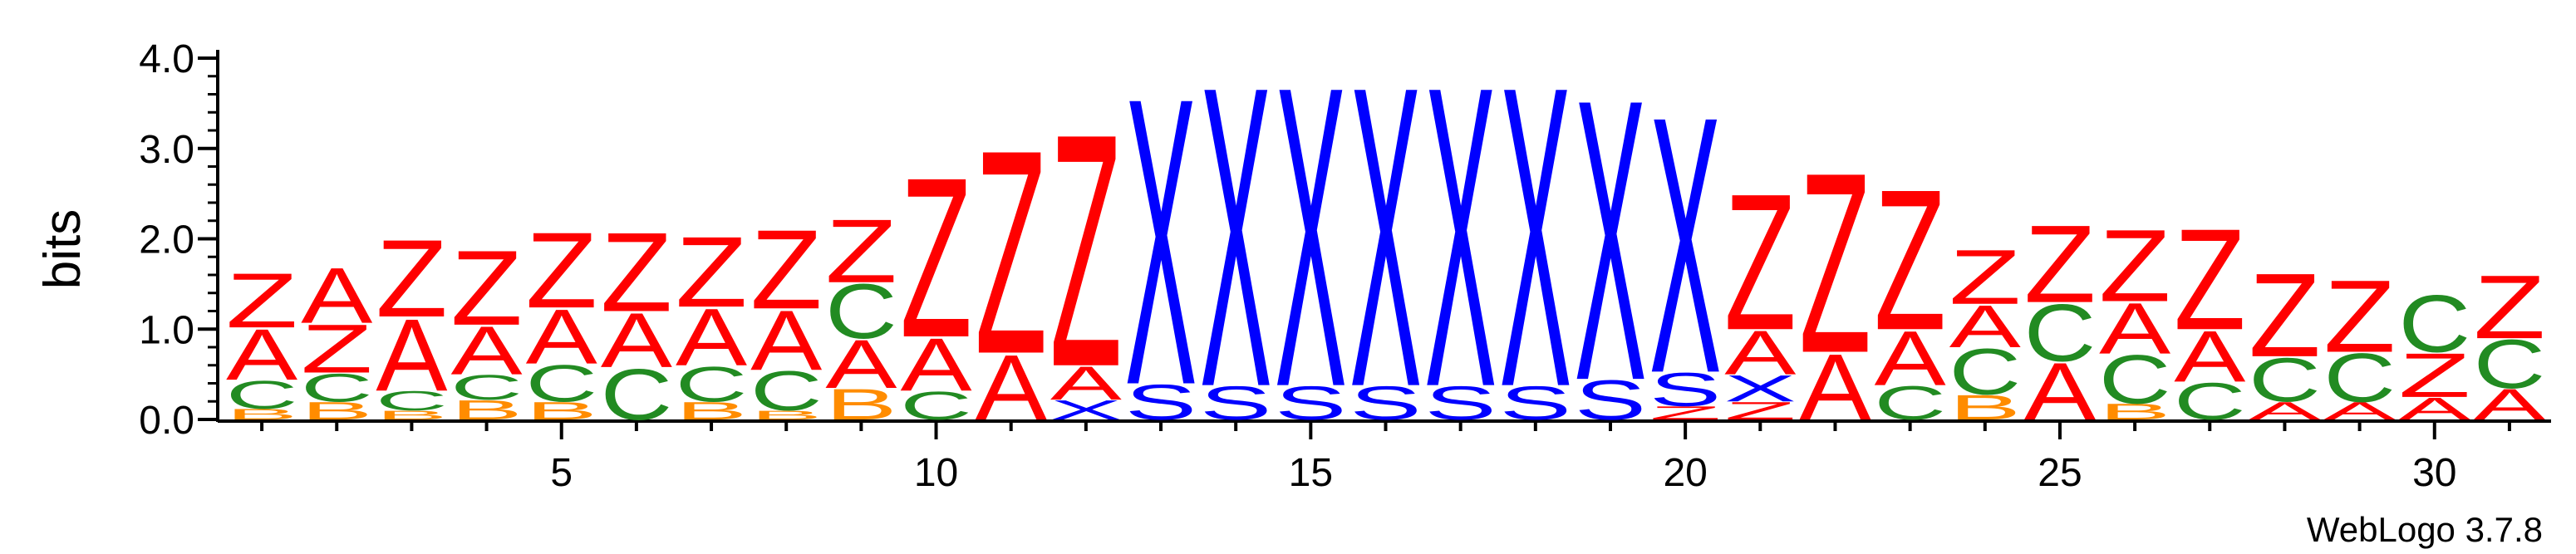 This screenshot has height=554, width=2576. I want to click on x-tick-label: 10, so click(936, 473).